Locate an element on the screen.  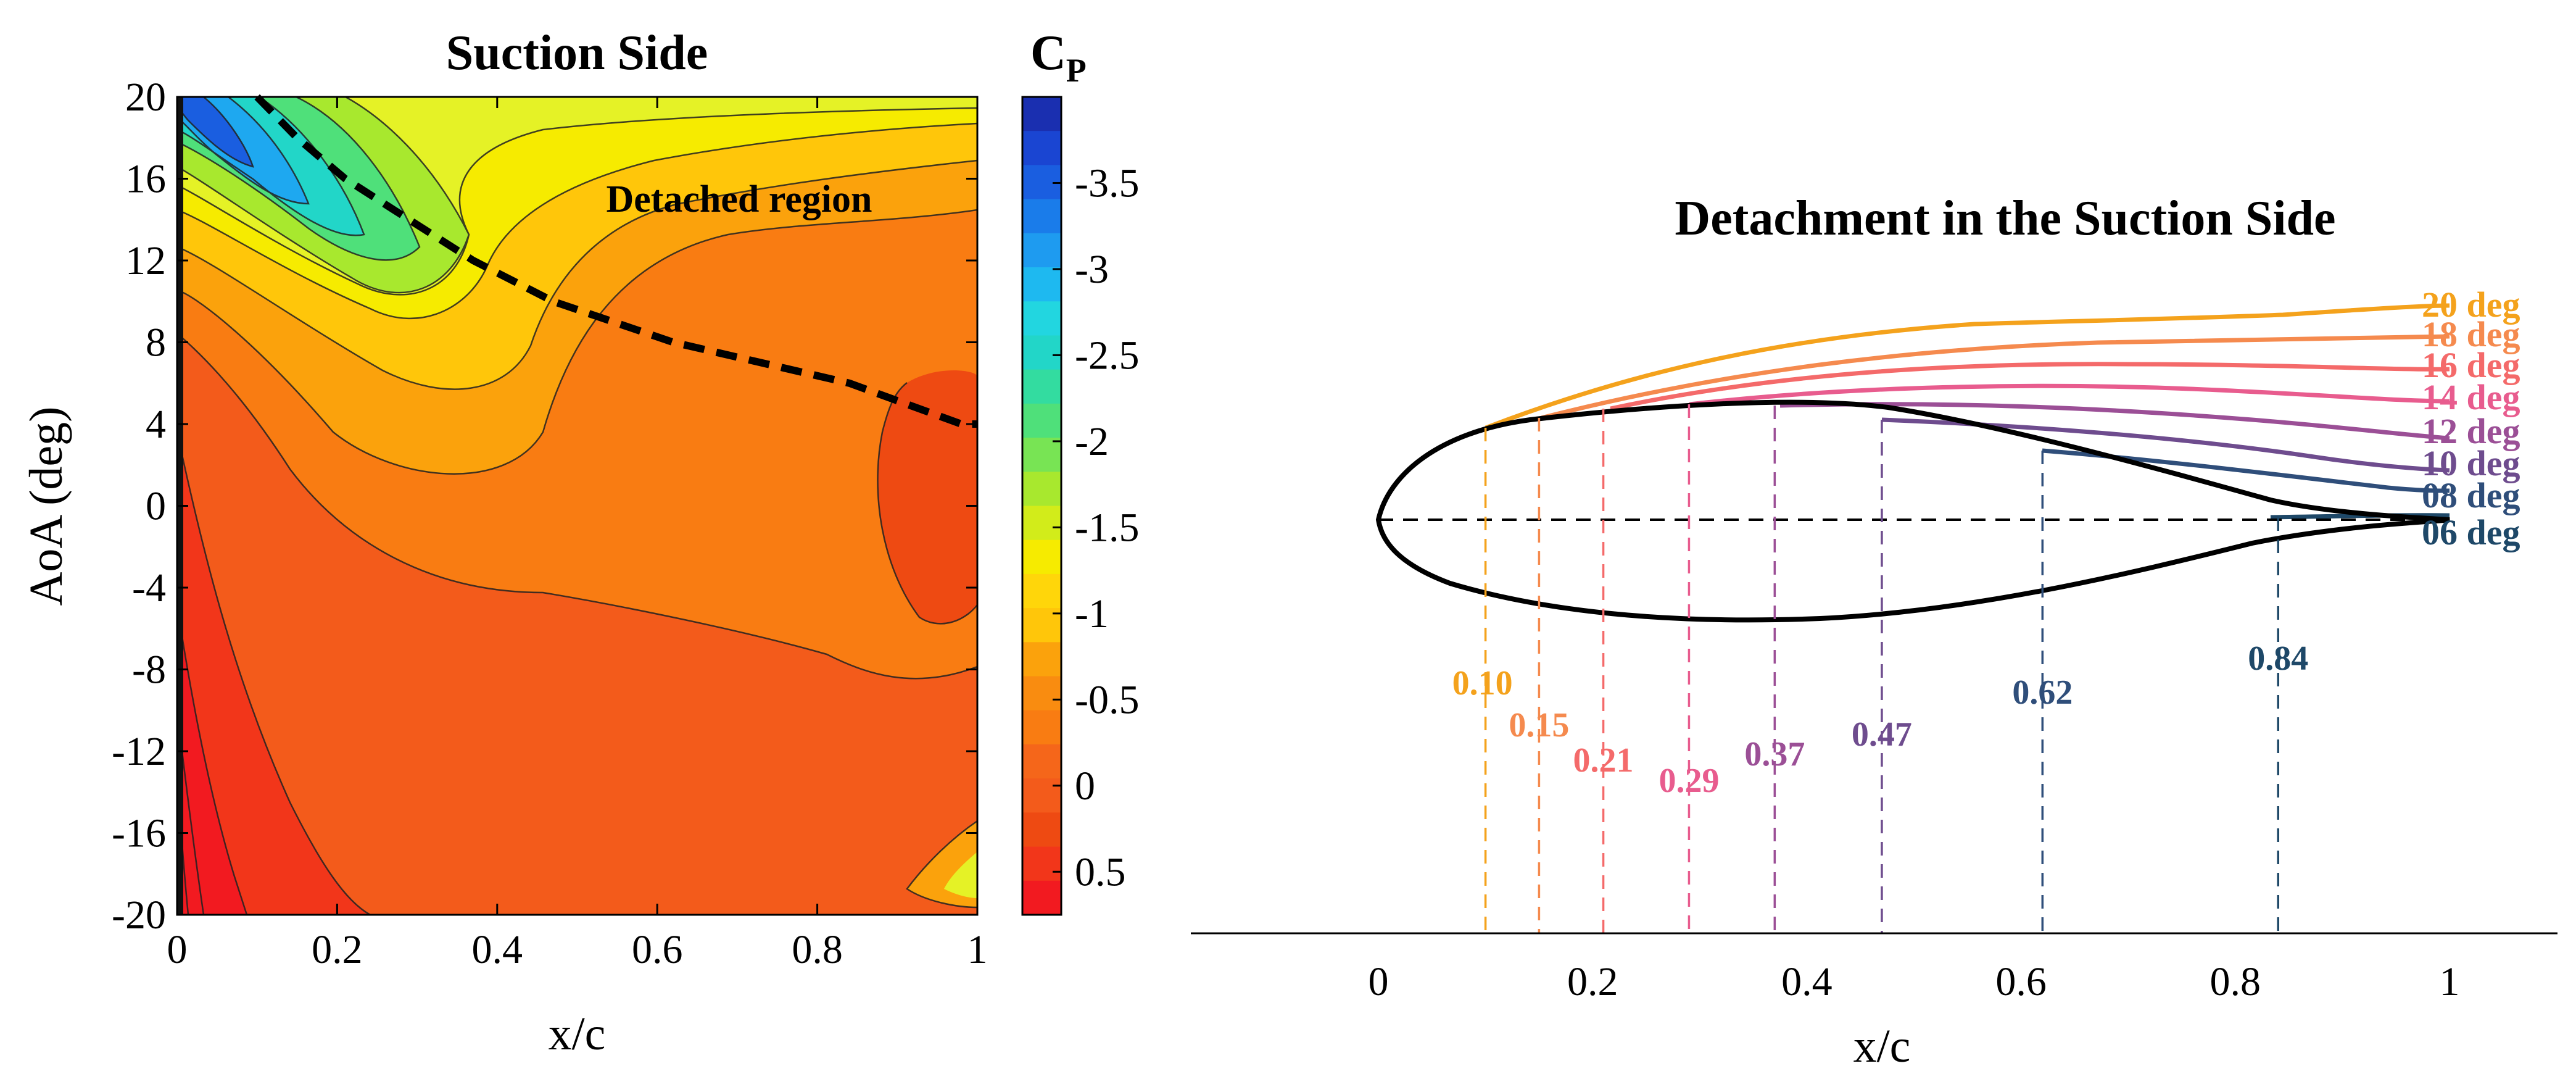
left-y-tick-label: 12 is located at coordinates (145, 260).